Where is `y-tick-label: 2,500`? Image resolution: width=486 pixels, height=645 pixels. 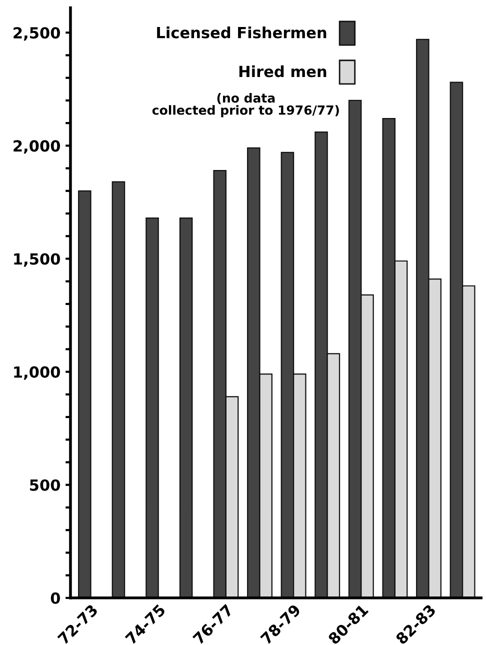 y-tick-label: 2,500 is located at coordinates (37, 34).